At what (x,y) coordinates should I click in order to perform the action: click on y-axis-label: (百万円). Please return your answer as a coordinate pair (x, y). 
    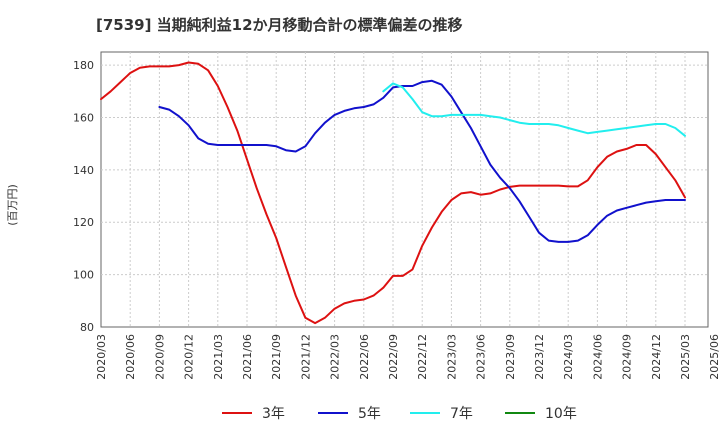
    Looking at the image, I should click on (12, 205).